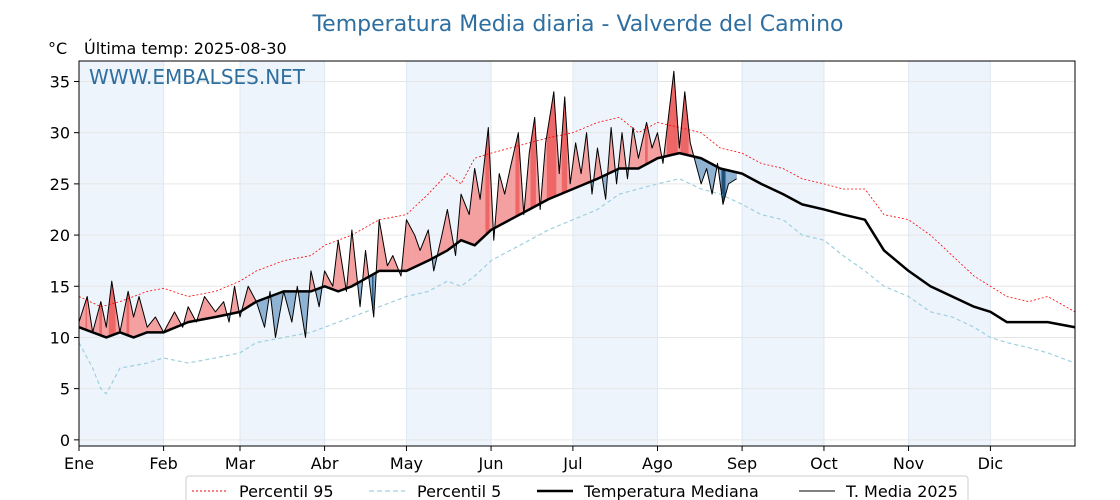  Describe the element at coordinates (991, 463) in the screenshot. I see `x-tick-label-dic: Dic` at that location.